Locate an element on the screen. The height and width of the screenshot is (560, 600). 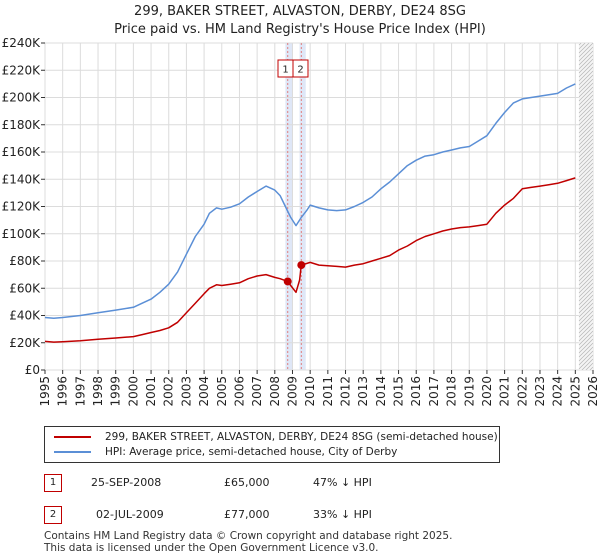
x-tick-label: 2019 is located at coordinates (469, 391).